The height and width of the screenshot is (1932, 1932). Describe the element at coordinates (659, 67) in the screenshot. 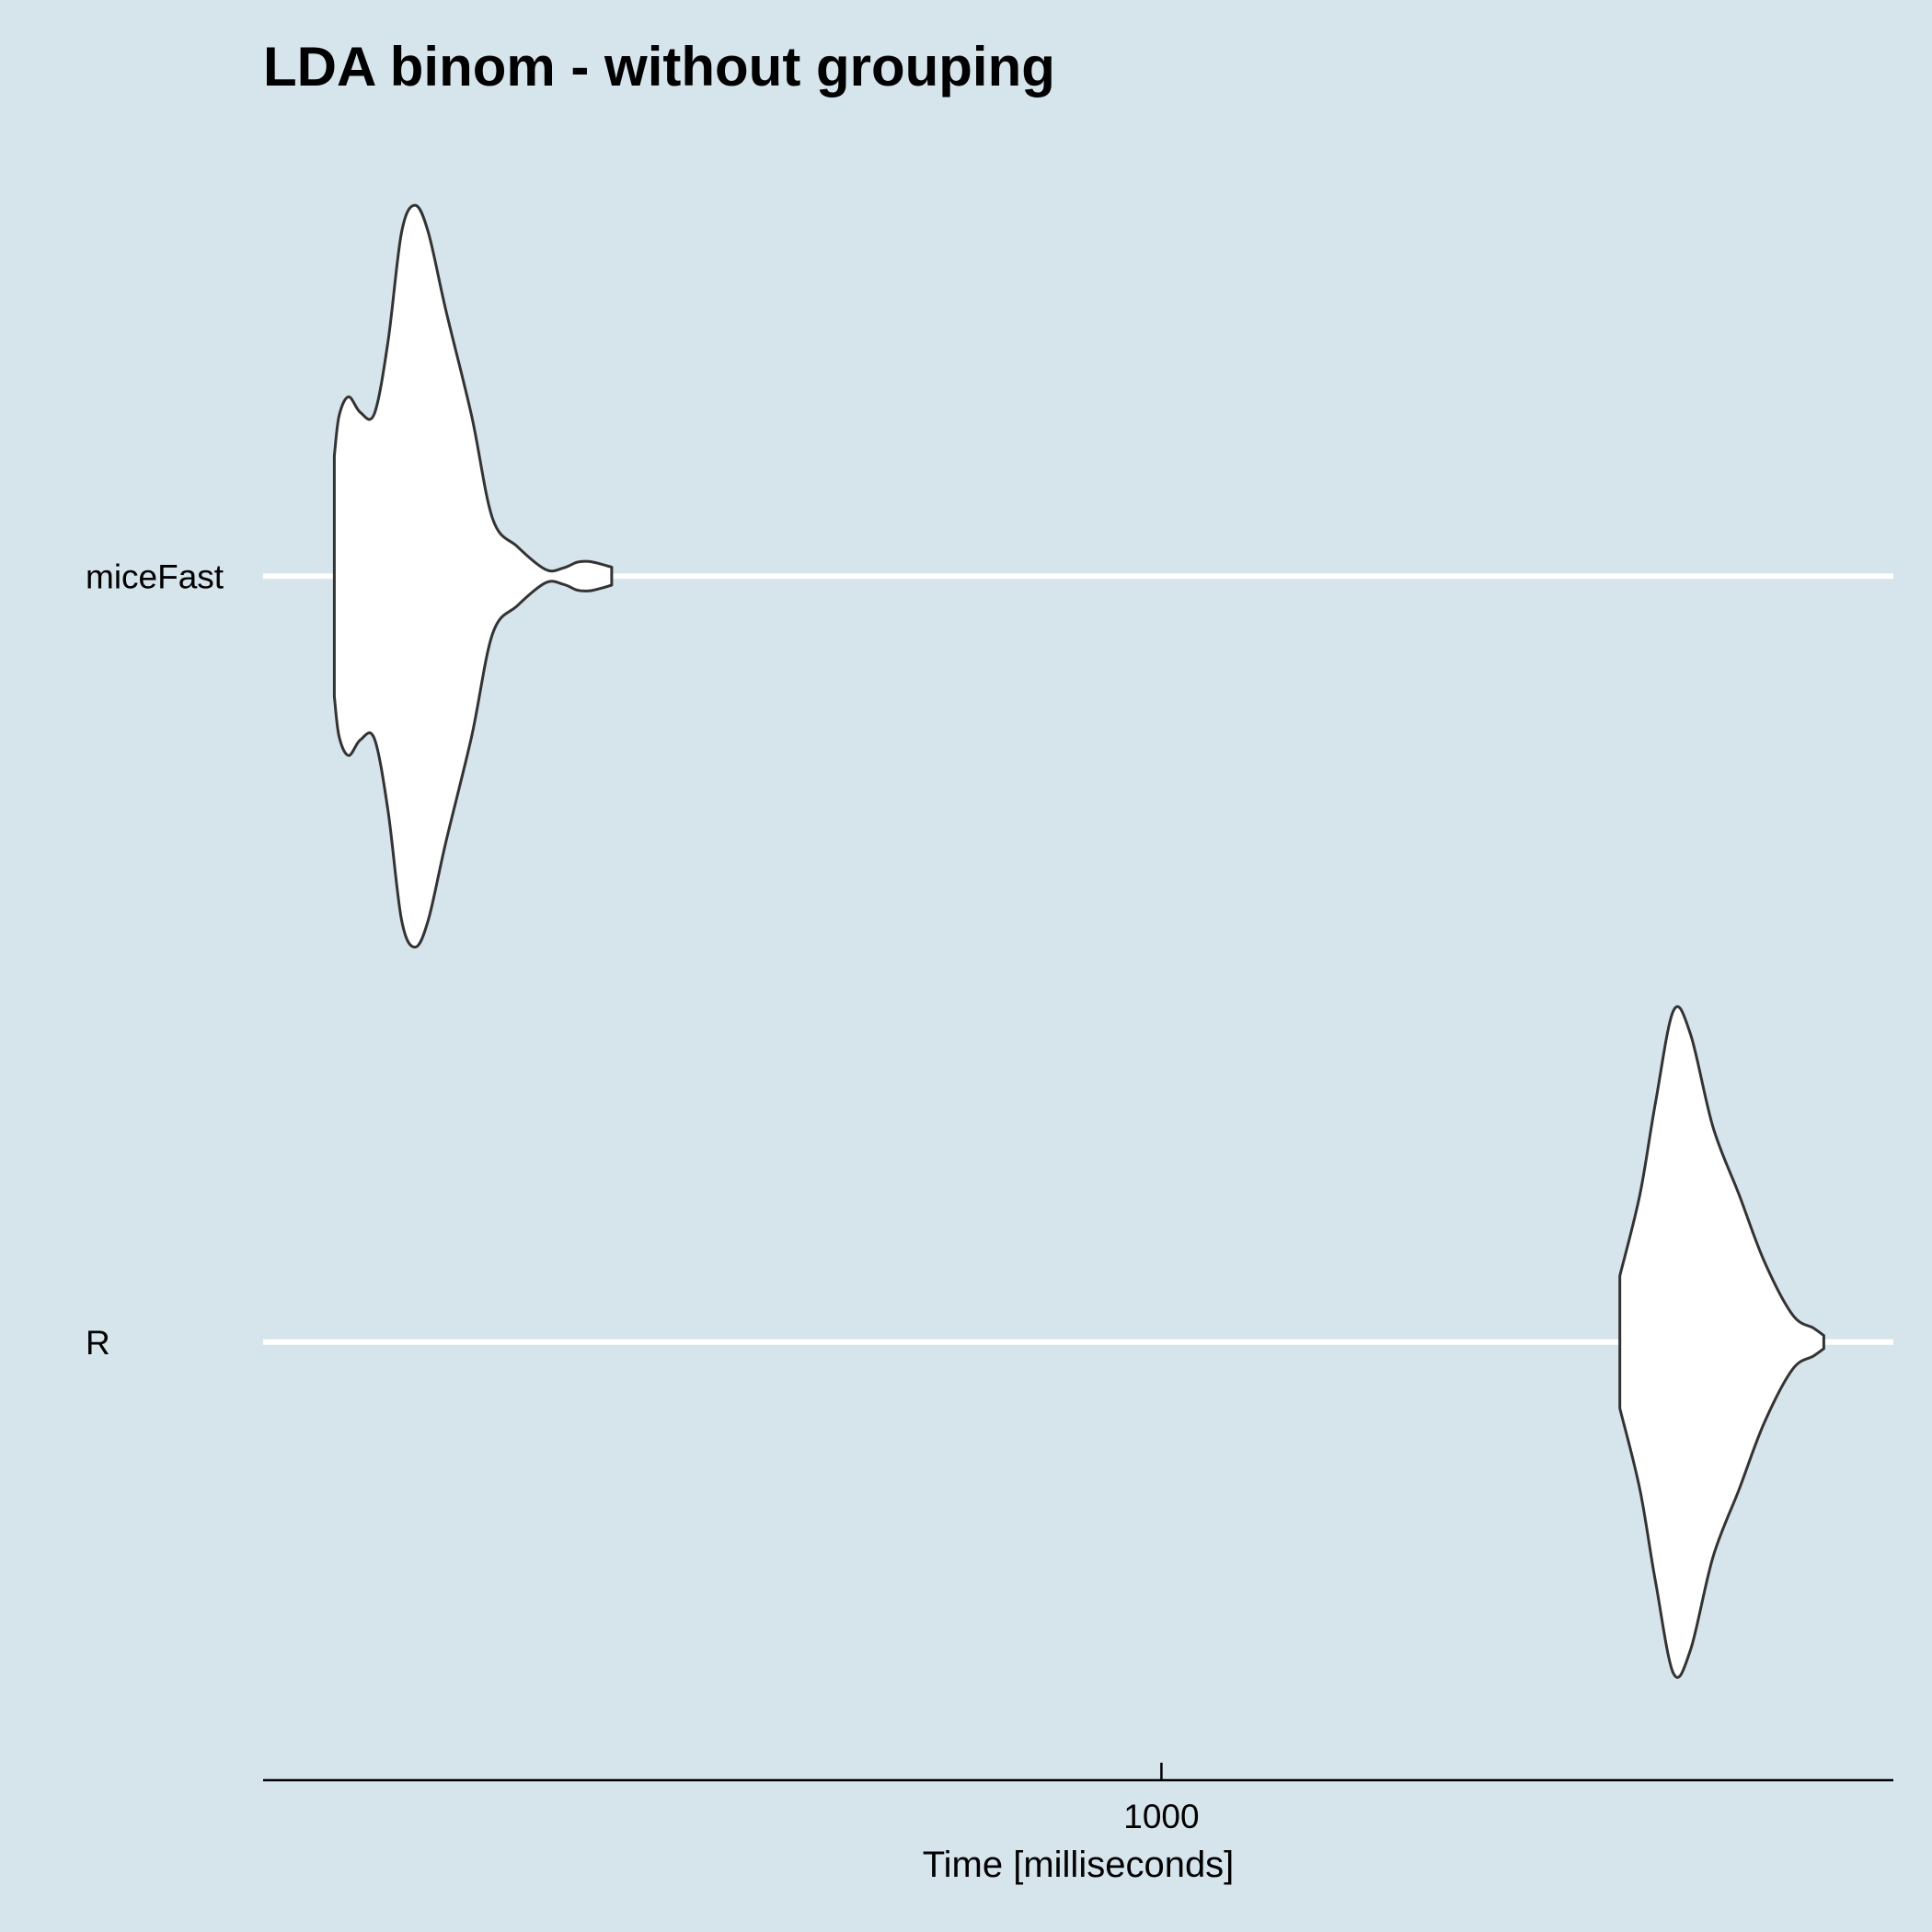

I see `chart-title: LDA binom - without grouping` at that location.